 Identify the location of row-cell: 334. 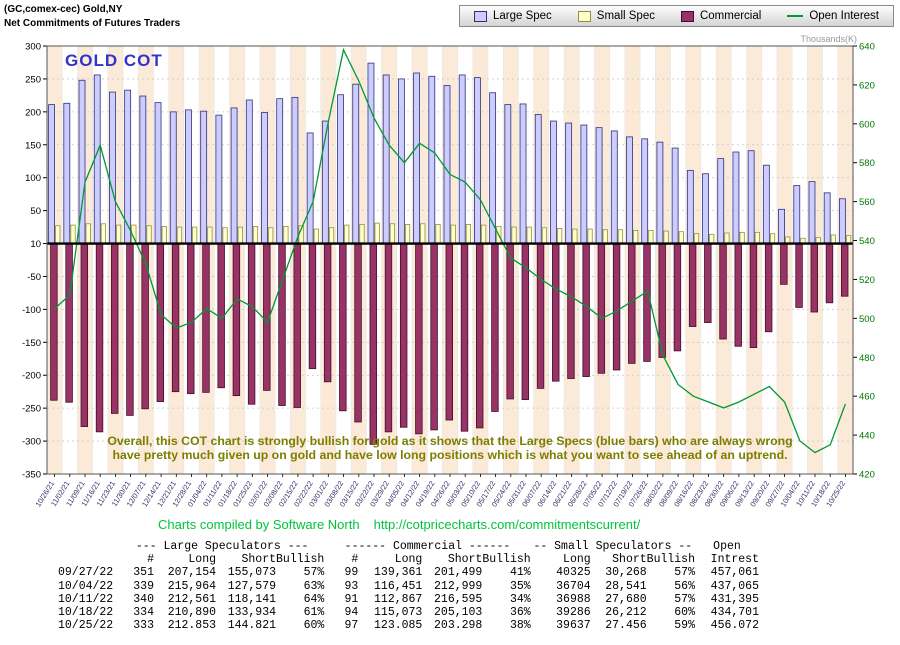
(143, 613).